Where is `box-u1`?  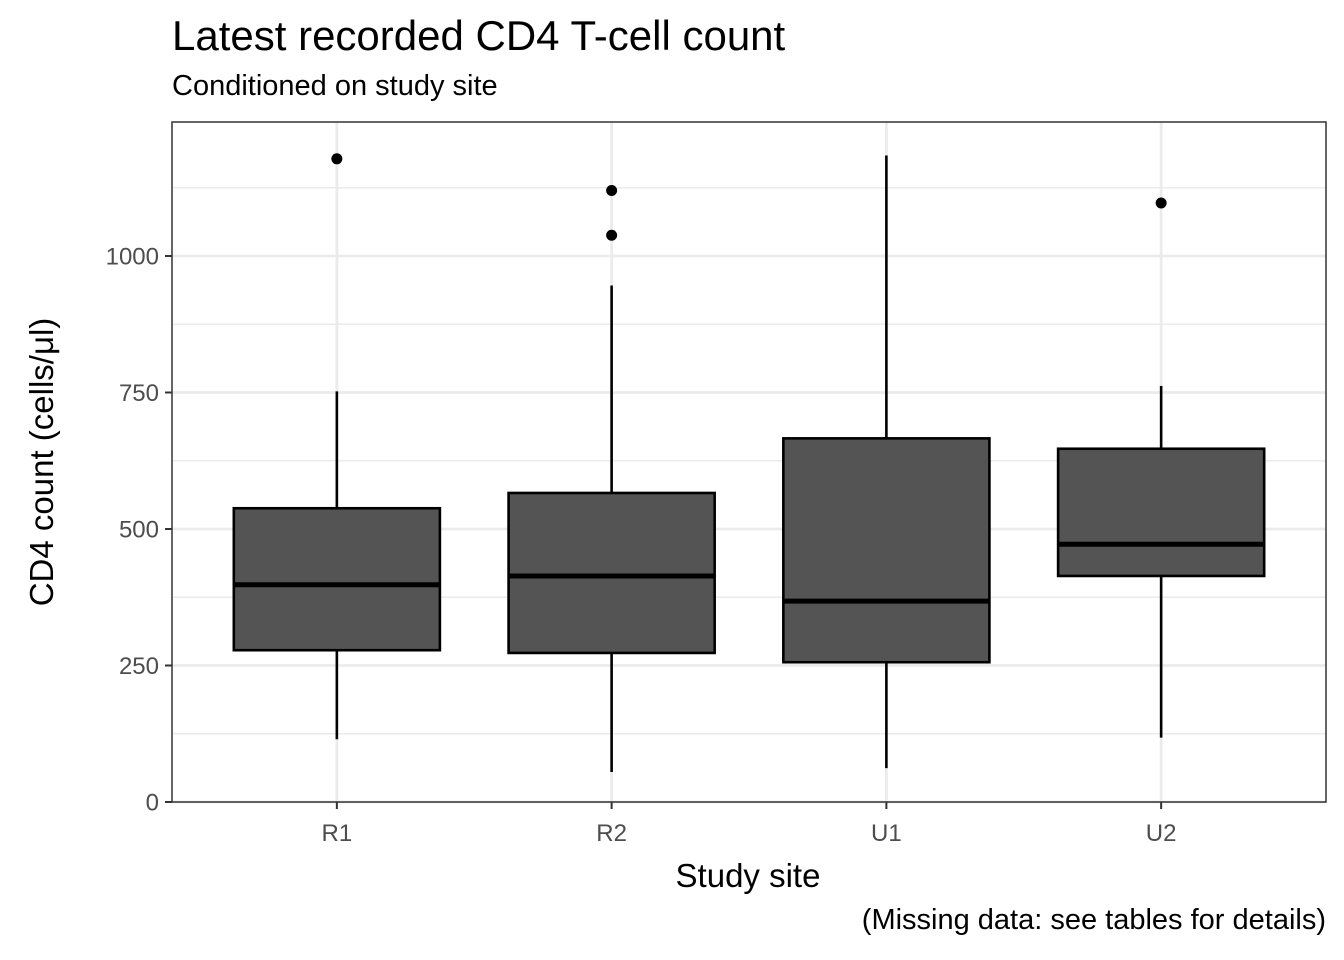 box-u1 is located at coordinates (886, 462).